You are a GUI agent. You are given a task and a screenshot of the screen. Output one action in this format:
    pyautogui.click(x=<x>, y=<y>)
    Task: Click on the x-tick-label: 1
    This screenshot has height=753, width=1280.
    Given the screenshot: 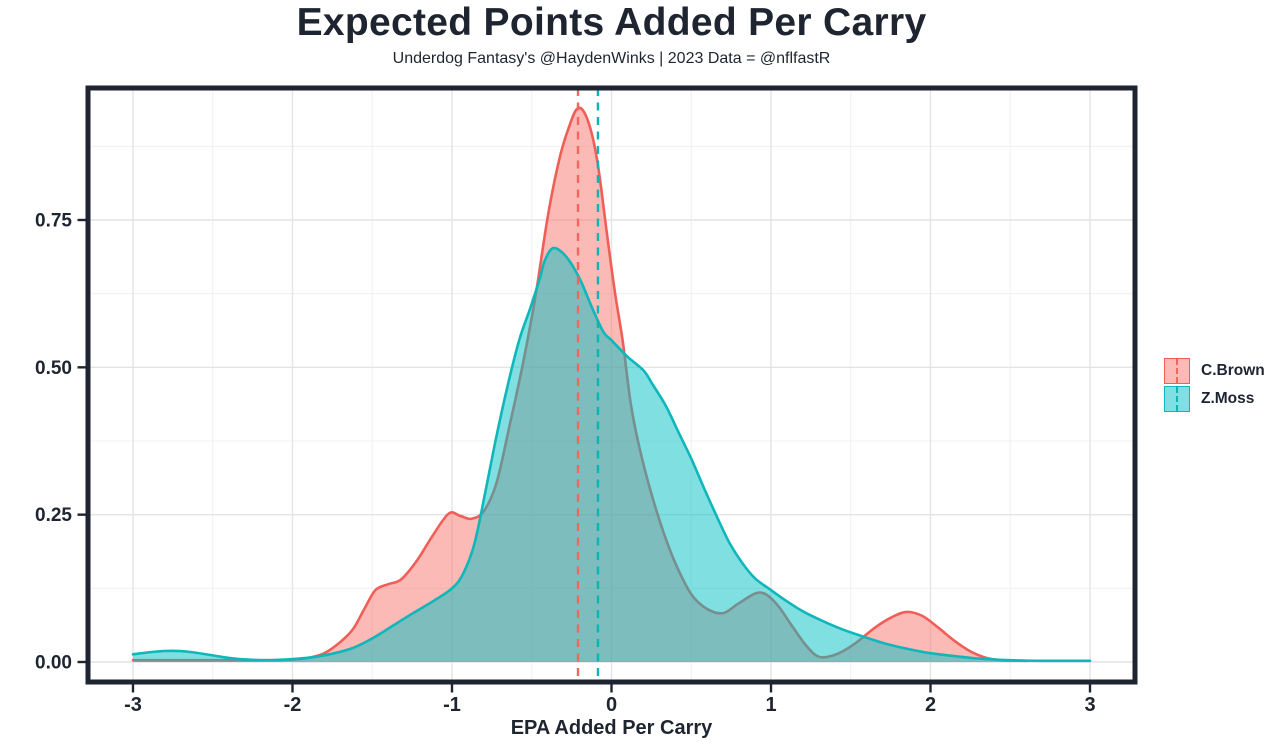 What is the action you would take?
    pyautogui.click(x=770, y=705)
    